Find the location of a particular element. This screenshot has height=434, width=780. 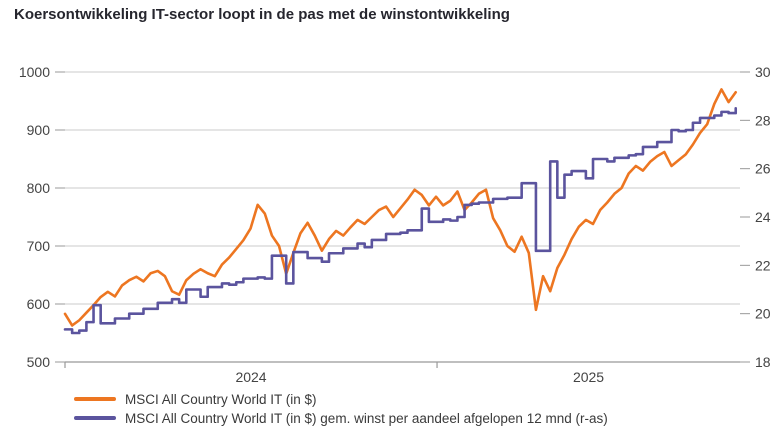

left-axis-tick-label: 900 is located at coordinates (39, 130).